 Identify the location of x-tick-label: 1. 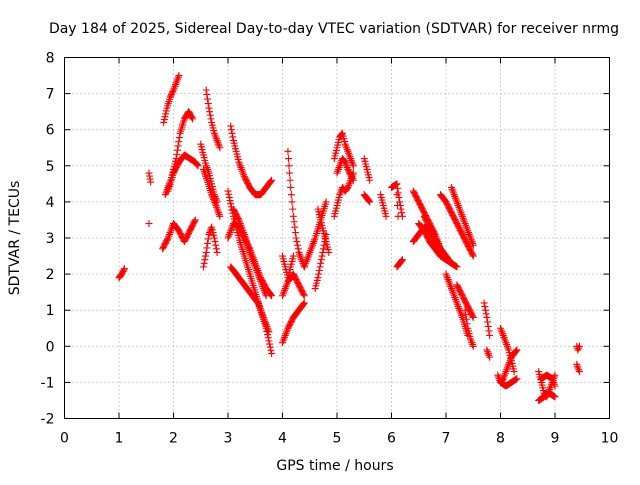
(119, 439).